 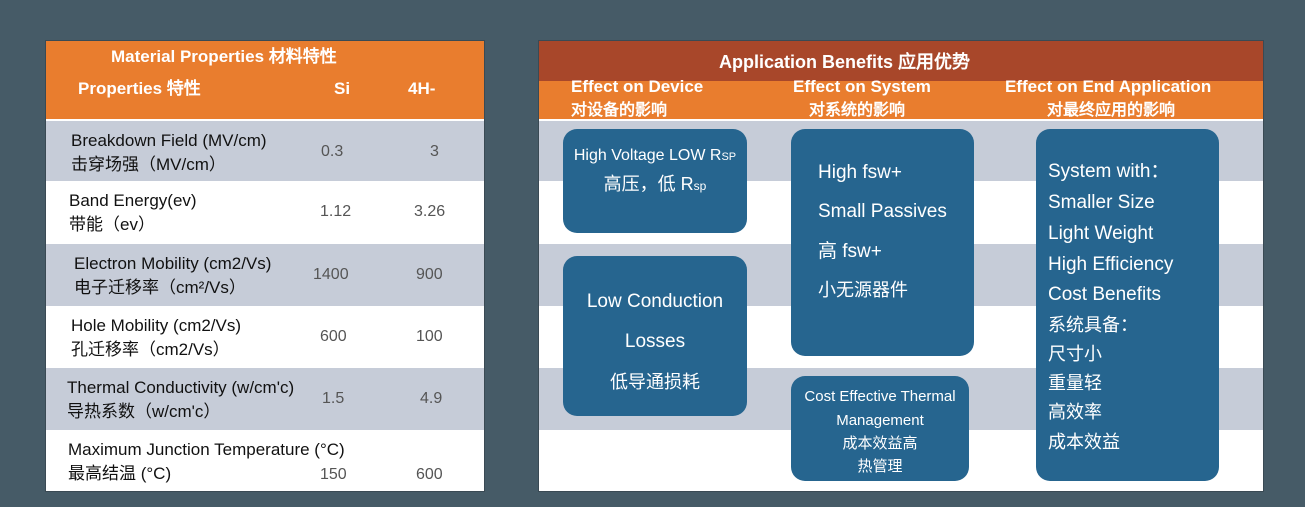 I want to click on benefits-title: Application Benefits 应用优势, so click(x=845, y=62).